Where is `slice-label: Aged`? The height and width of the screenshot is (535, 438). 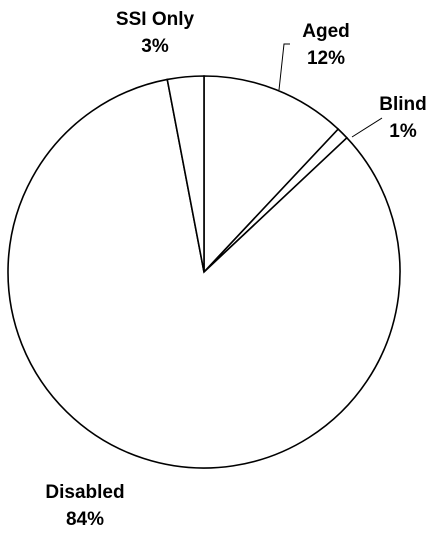
slice-label: Aged is located at coordinates (326, 31).